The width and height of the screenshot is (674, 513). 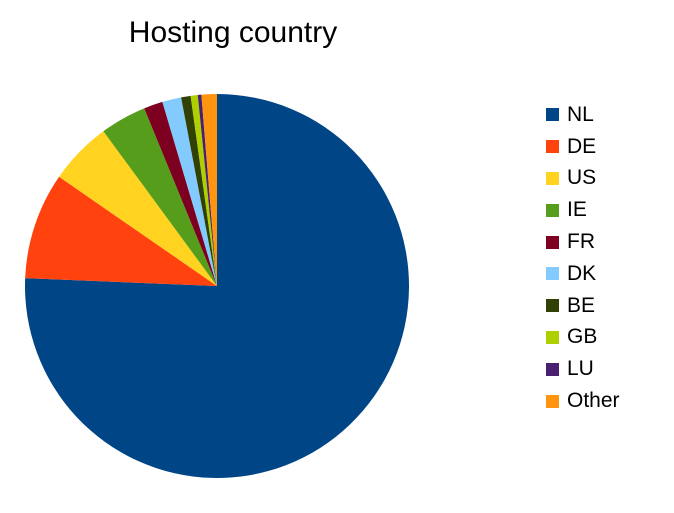 What do you see at coordinates (233, 32) in the screenshot?
I see `chart-title: Hosting country` at bounding box center [233, 32].